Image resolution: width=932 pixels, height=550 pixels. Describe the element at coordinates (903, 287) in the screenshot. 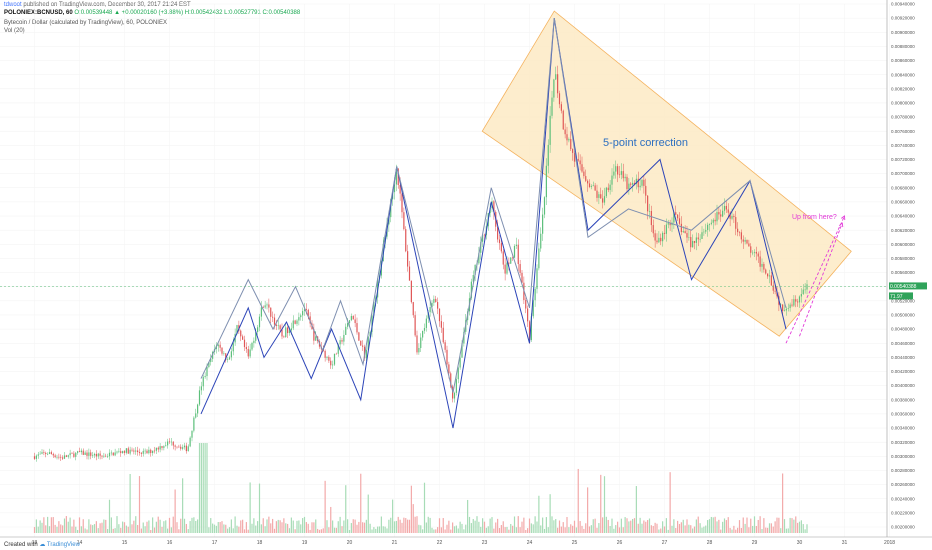

I see `last-price-tag: 0.00540388` at that location.